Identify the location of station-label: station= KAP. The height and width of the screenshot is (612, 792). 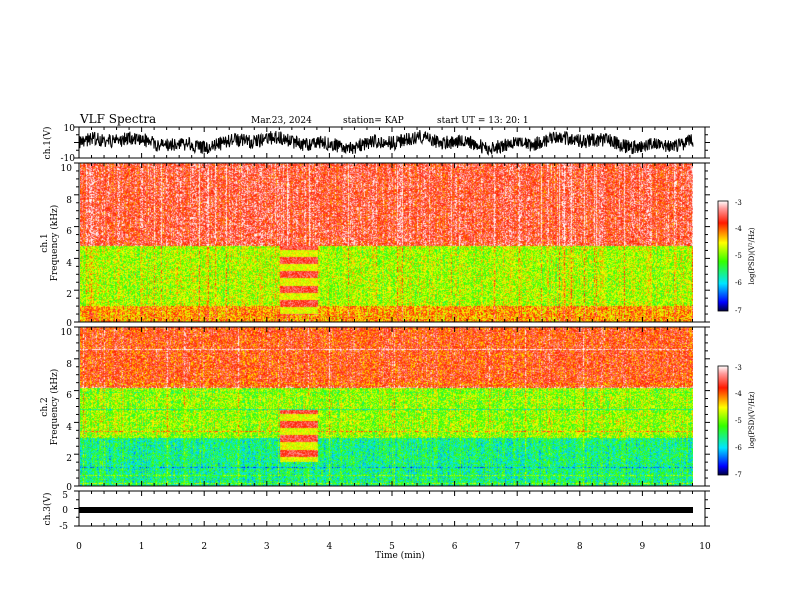
(373, 121).